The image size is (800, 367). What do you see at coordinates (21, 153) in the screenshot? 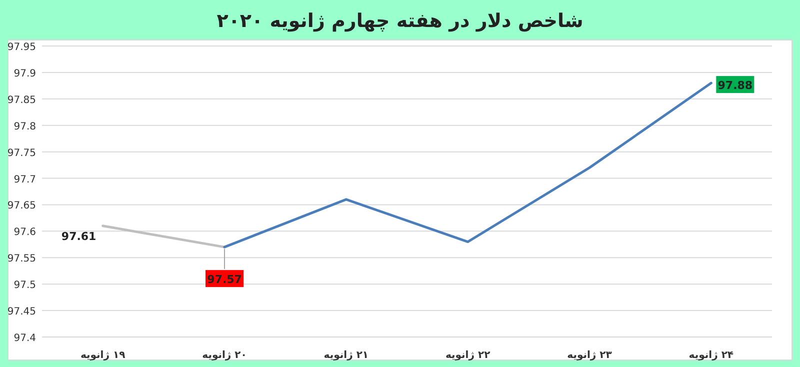
I see `y-tick-label: 97.75` at bounding box center [21, 153].